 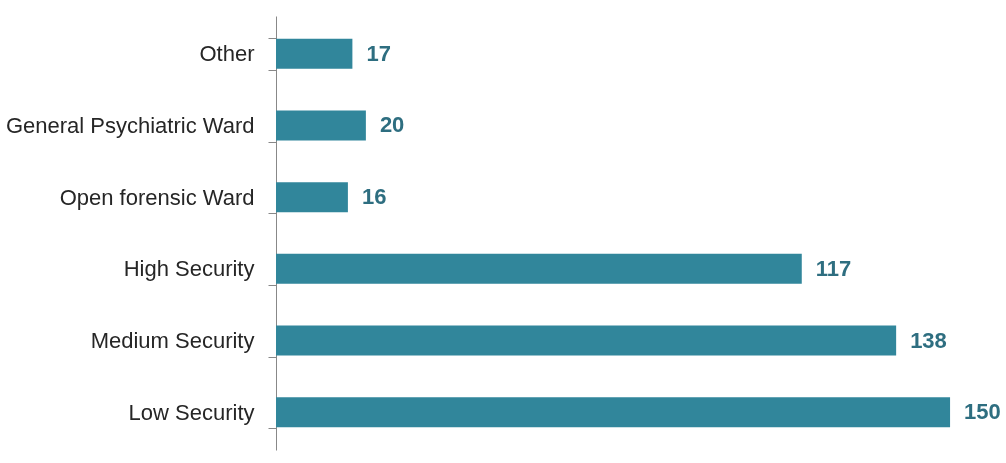 What do you see at coordinates (982, 412) in the screenshot?
I see `data-label: 150` at bounding box center [982, 412].